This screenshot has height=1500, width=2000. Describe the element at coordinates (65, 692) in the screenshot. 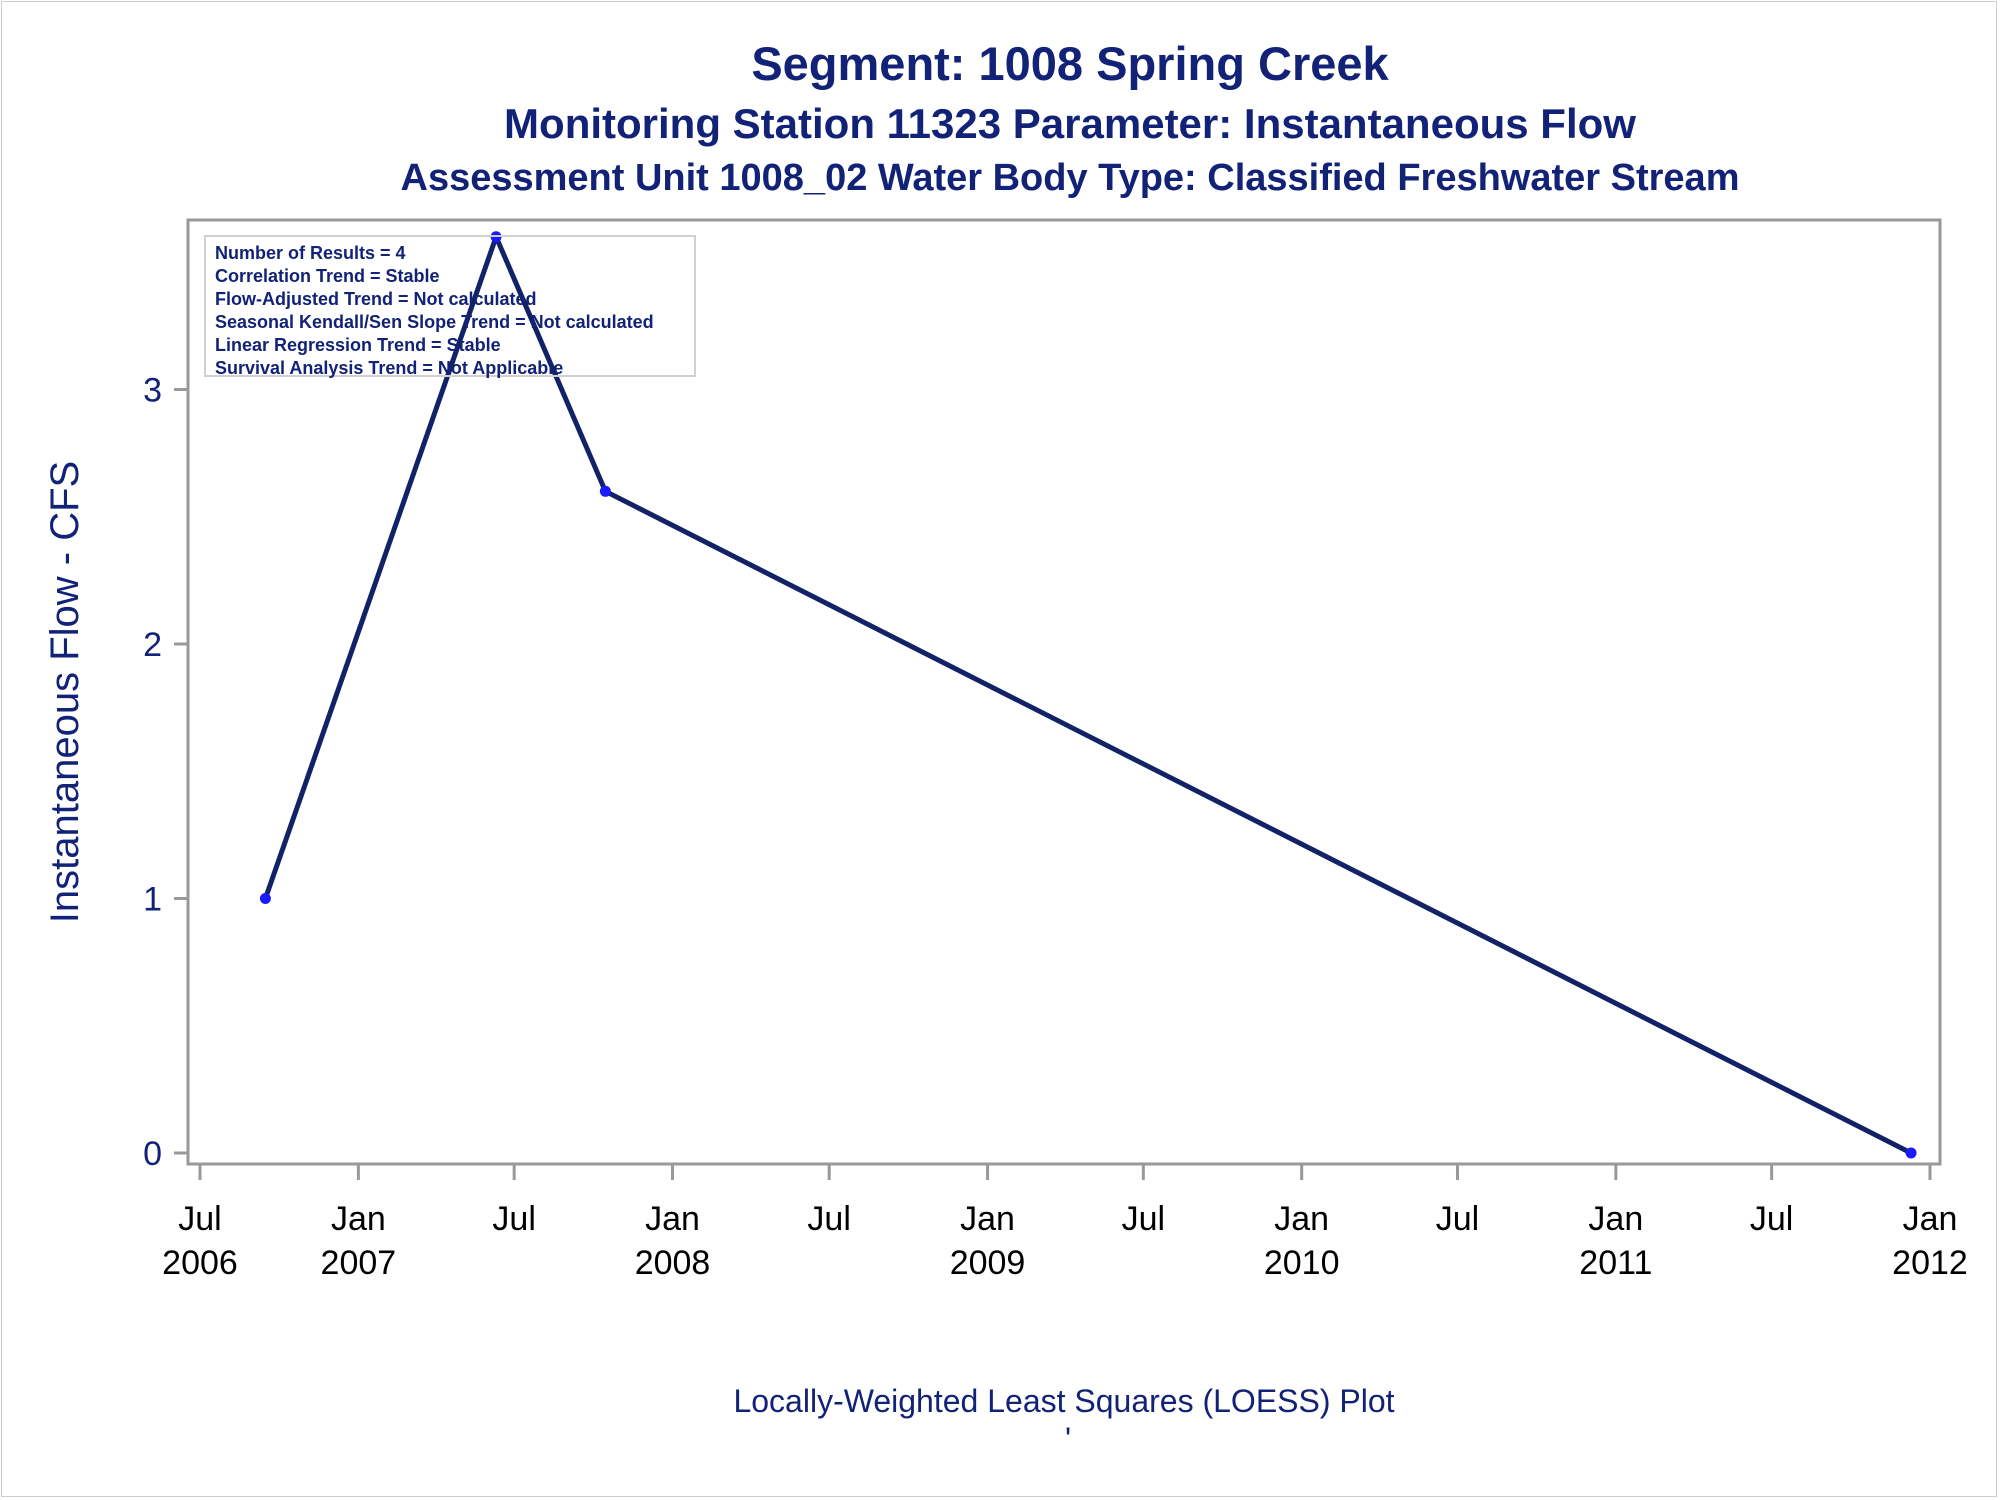

I see `y-axis-title: Instantaneous Flow - CFS` at that location.